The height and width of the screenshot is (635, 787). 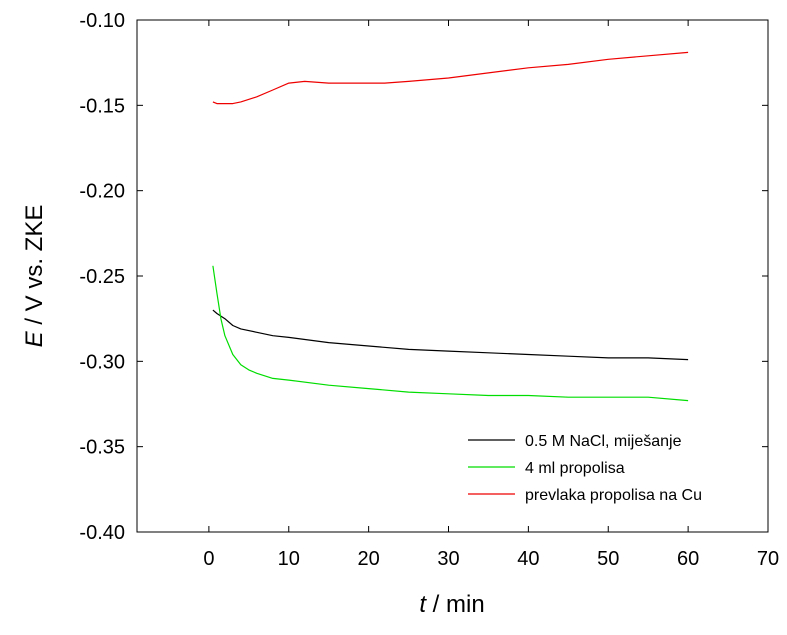 I want to click on x-tick-label: 10, so click(x=289, y=559).